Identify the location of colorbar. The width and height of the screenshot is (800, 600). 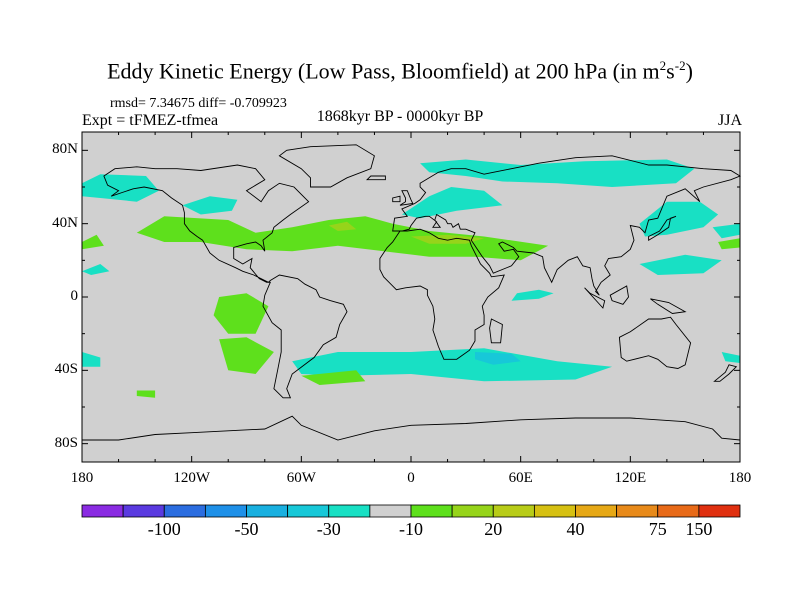
(411, 511).